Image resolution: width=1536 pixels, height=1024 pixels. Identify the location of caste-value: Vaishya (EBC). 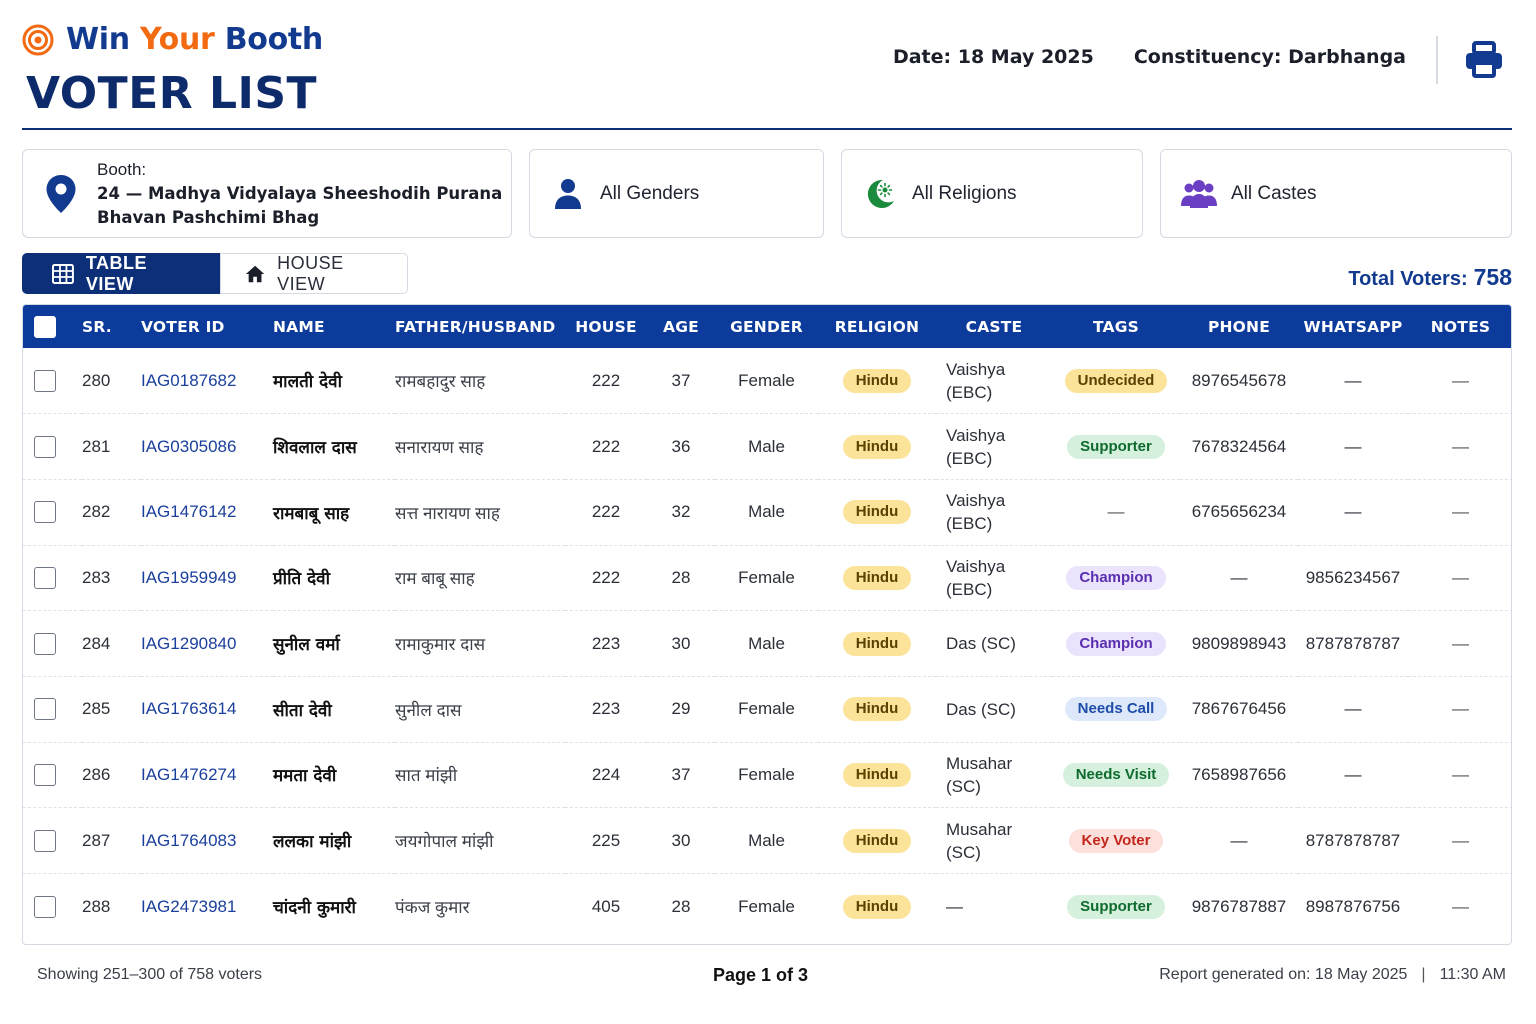
(976, 380).